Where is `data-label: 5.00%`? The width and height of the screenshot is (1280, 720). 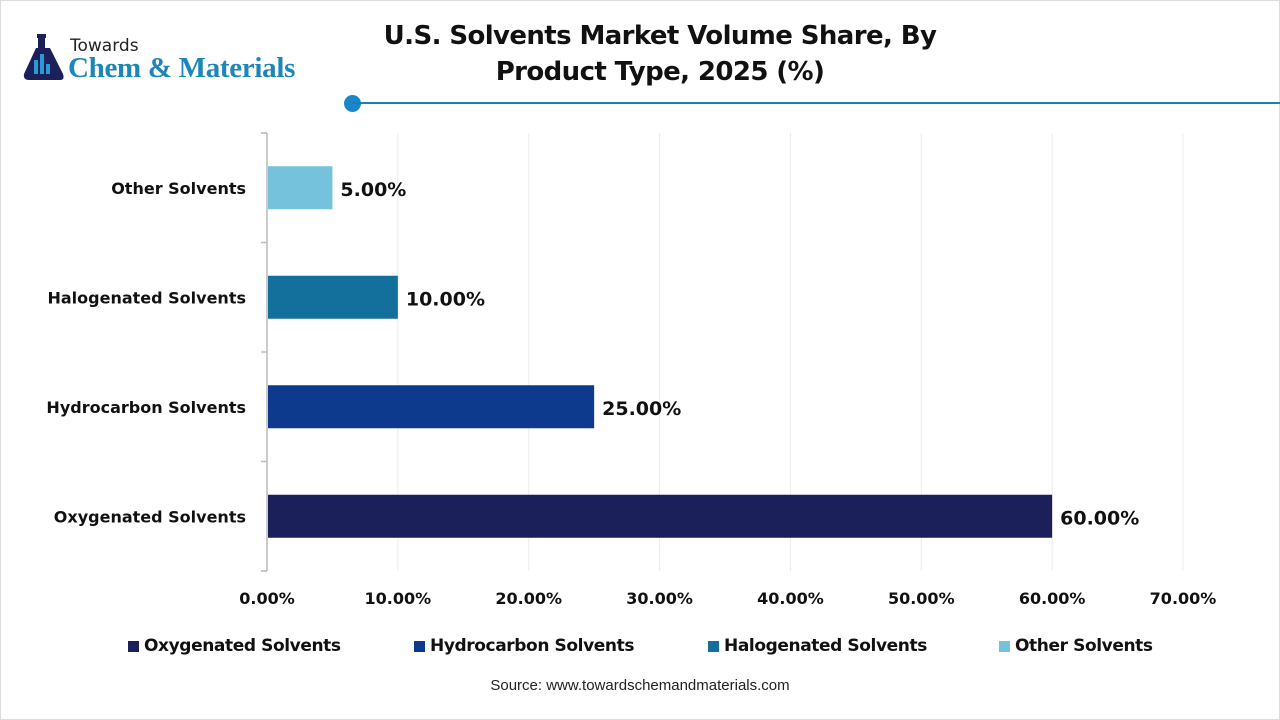 data-label: 5.00% is located at coordinates (373, 190).